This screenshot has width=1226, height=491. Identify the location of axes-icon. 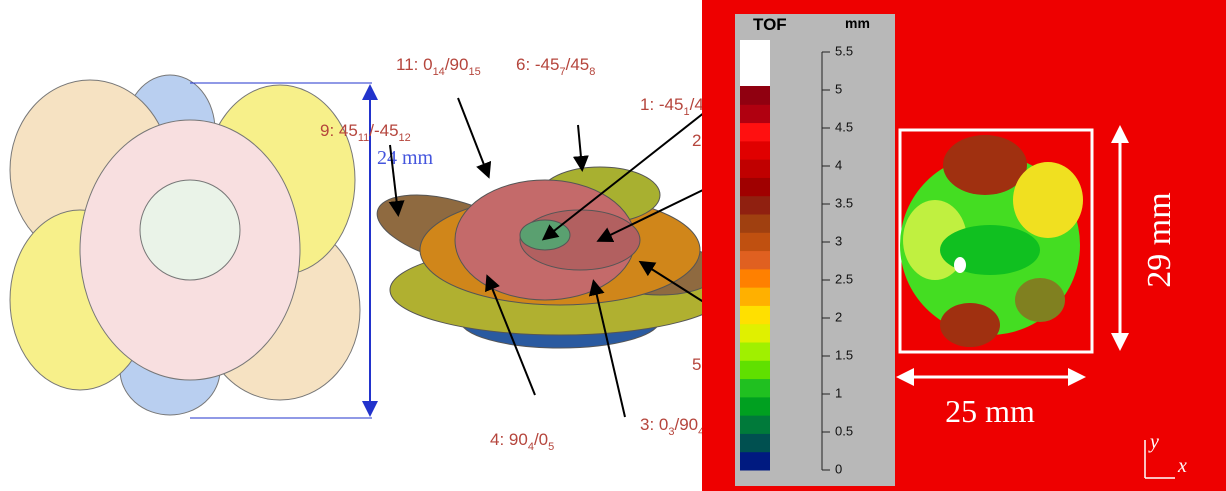
(1159, 459).